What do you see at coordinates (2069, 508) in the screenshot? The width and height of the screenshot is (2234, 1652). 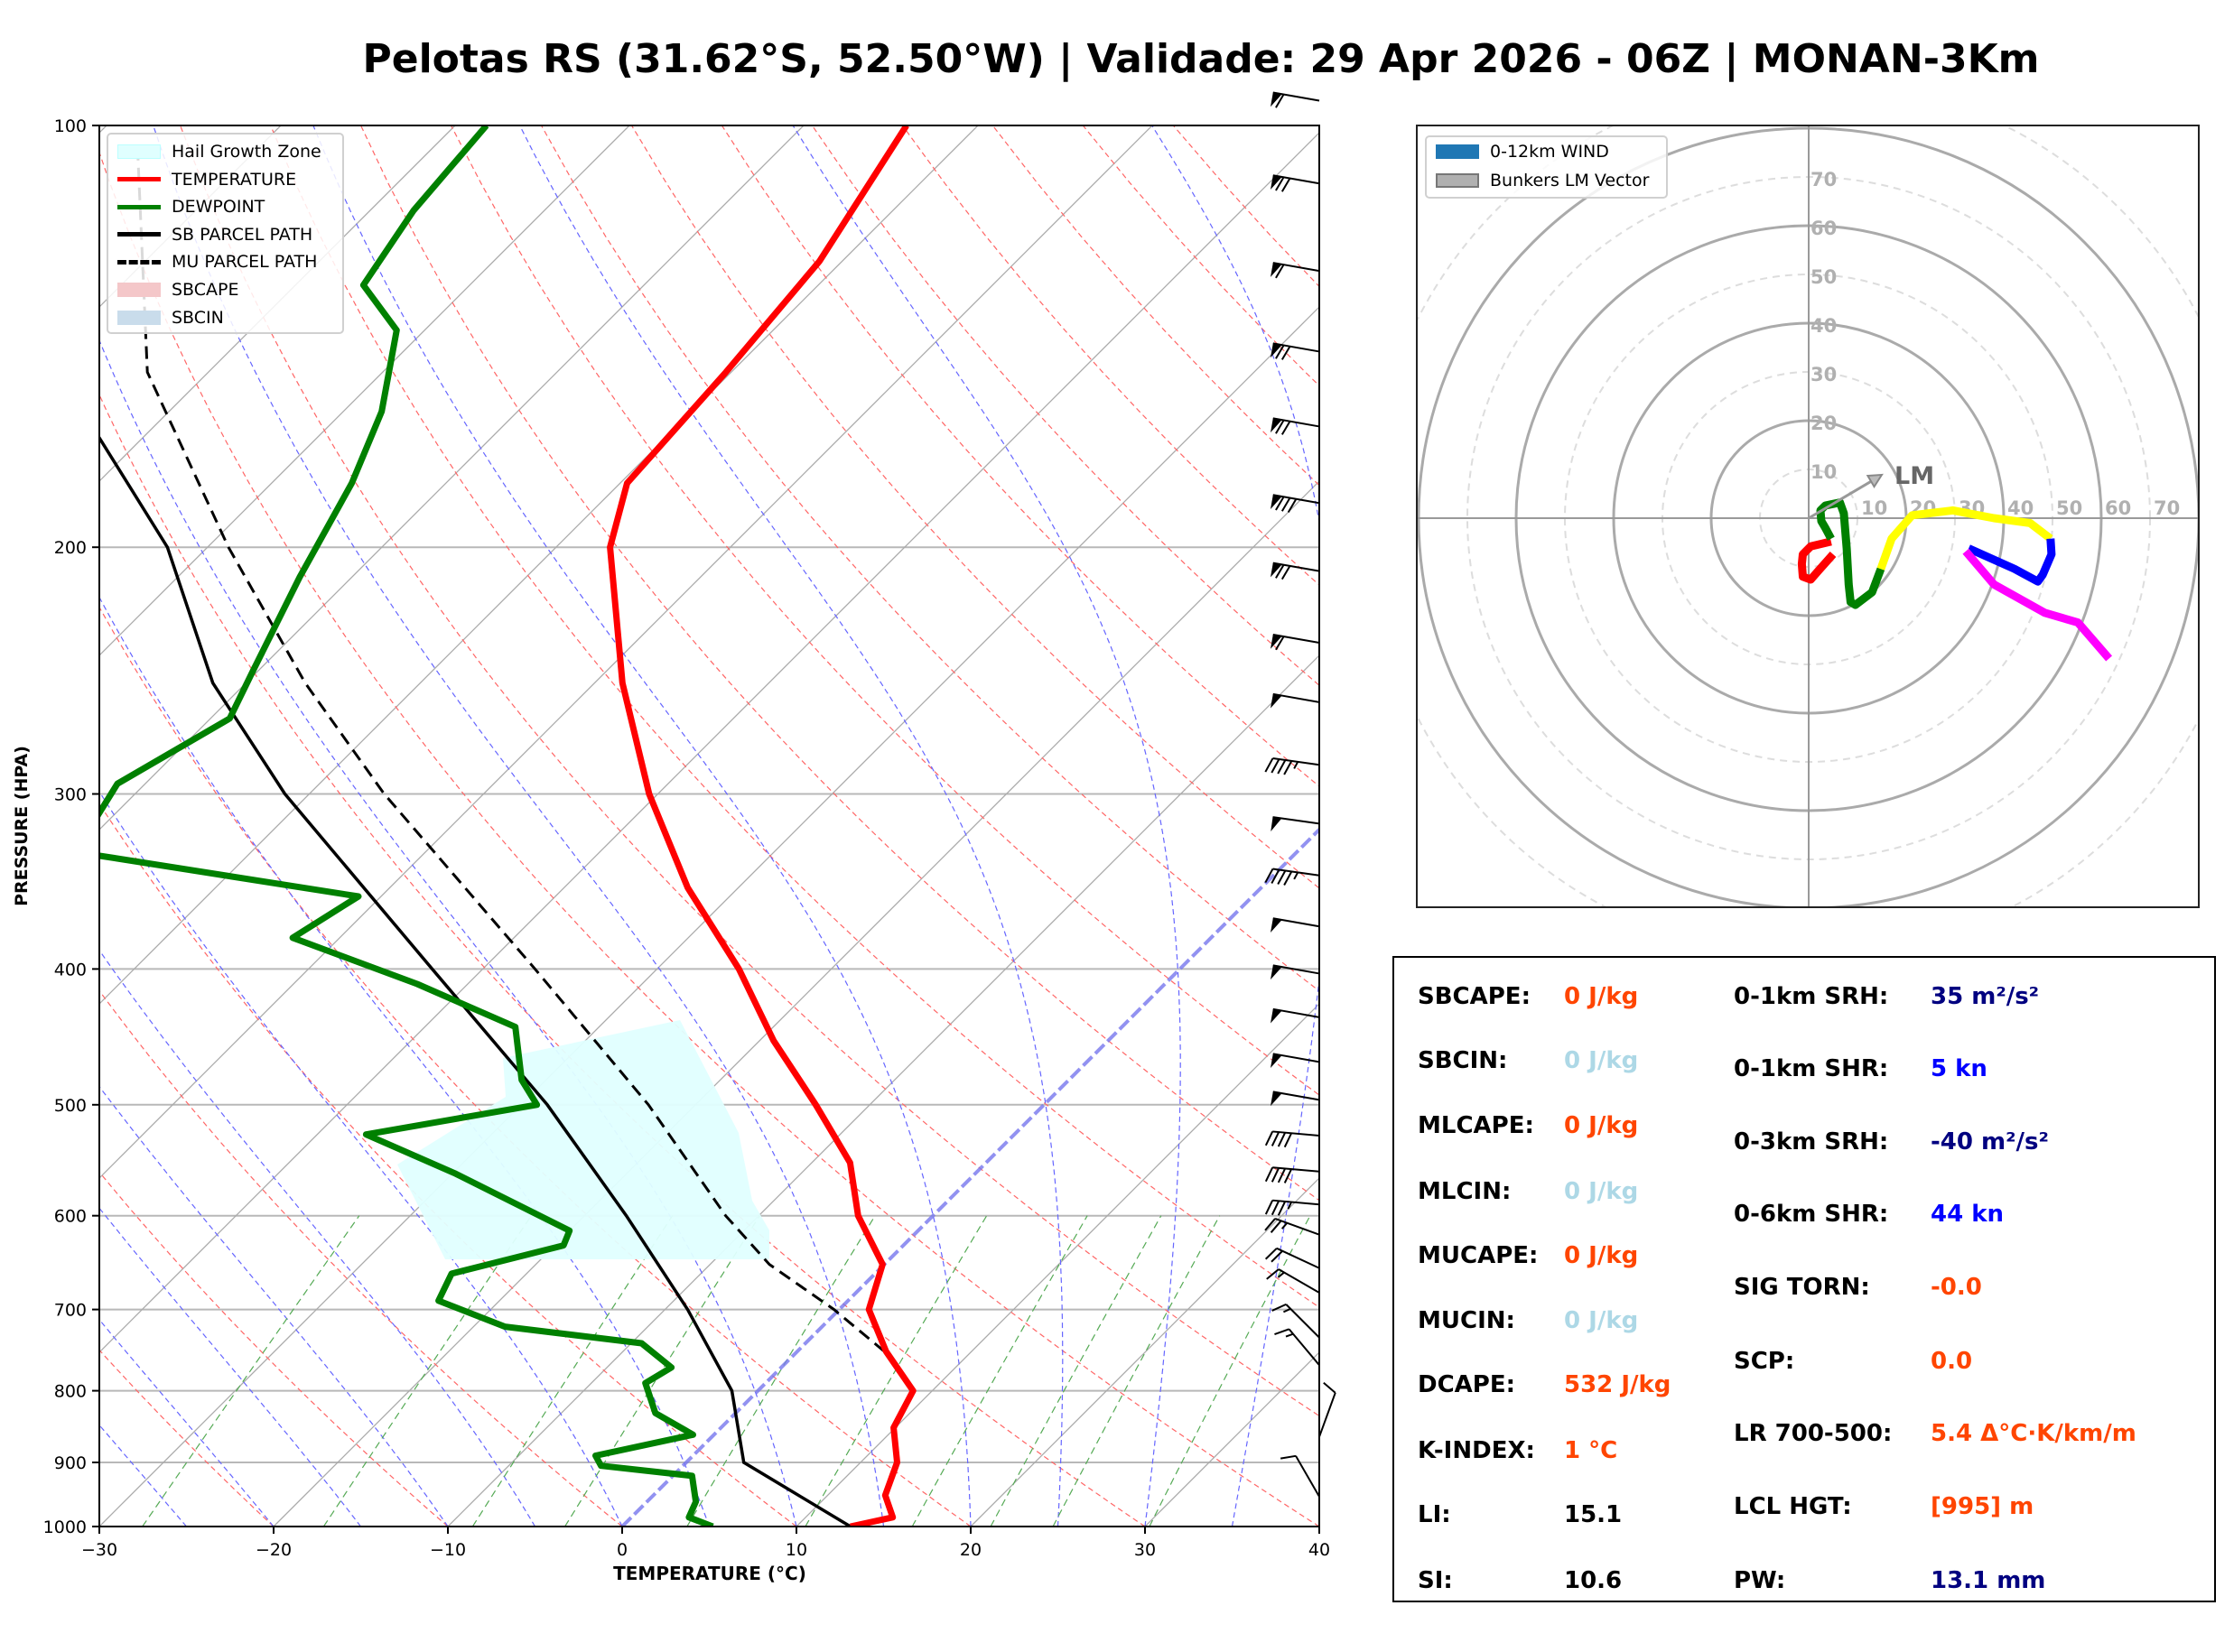 I see `ring-label-horizontal: 50` at bounding box center [2069, 508].